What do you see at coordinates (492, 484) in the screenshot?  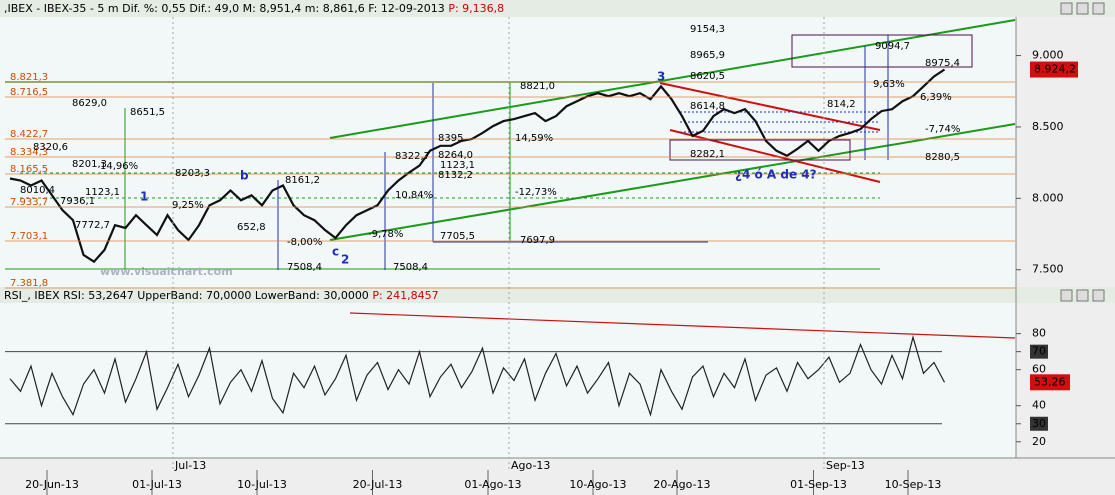 I see `x-tick-label: 01-Ago-13` at bounding box center [492, 484].